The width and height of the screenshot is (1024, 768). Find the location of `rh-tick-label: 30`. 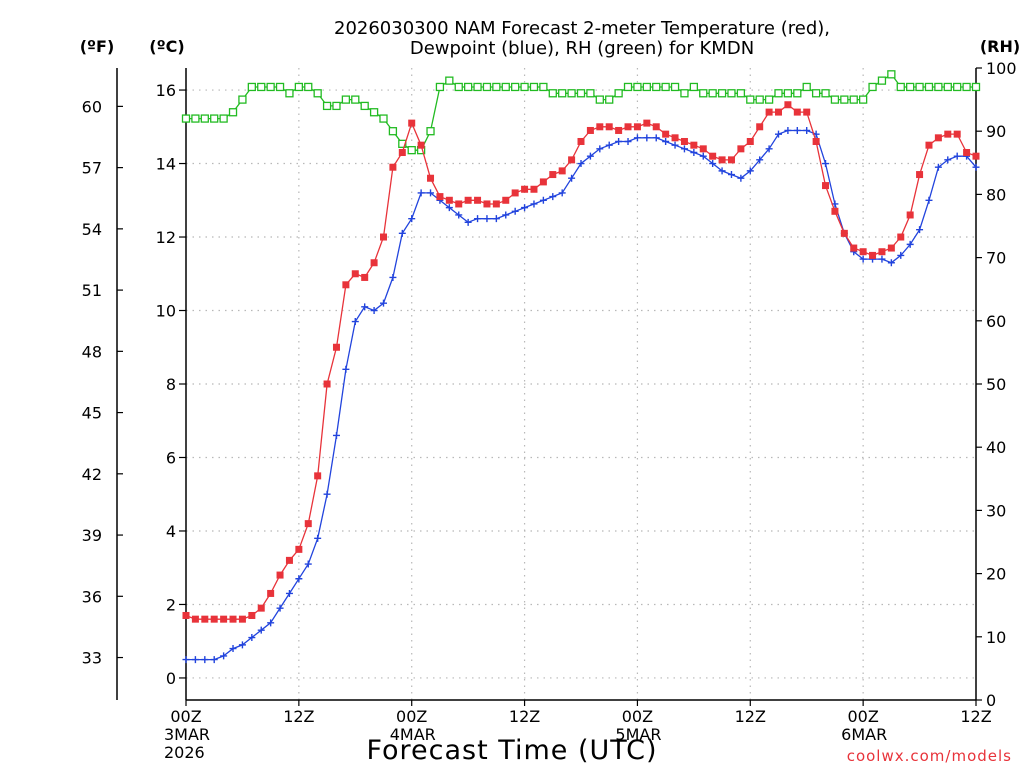

rh-tick-label: 30 is located at coordinates (996, 510).